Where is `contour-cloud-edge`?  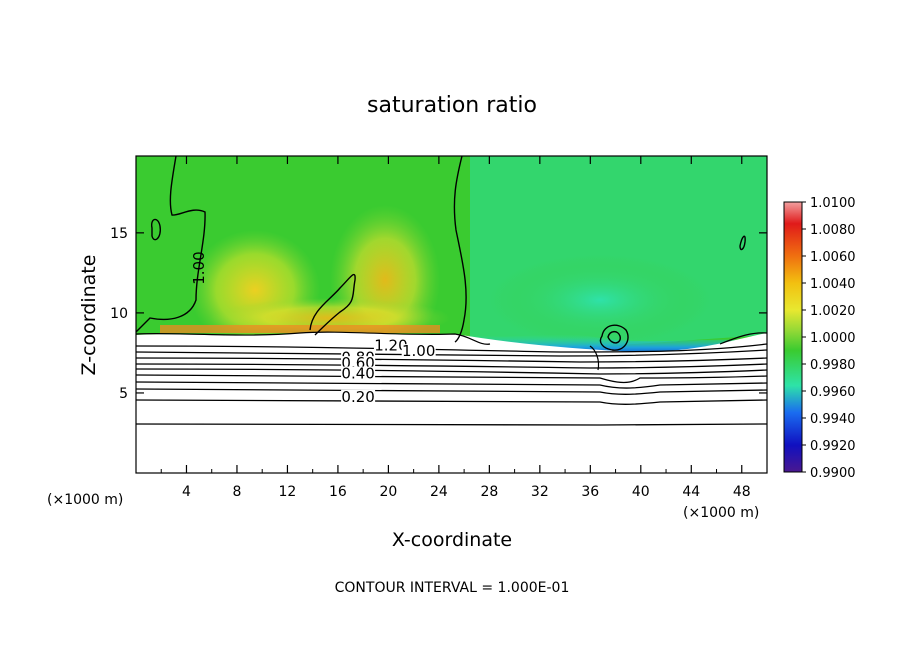
contour-cloud-edge is located at coordinates (451, 338).